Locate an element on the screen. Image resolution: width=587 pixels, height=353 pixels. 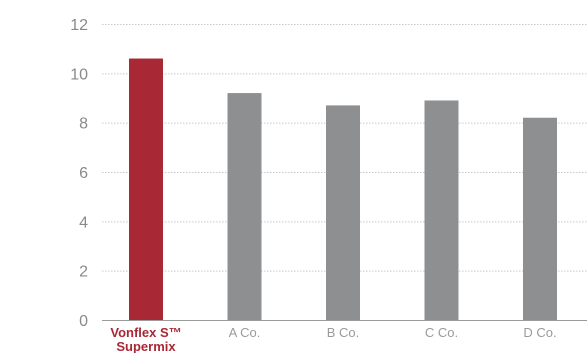
x-category-label: Supermix is located at coordinates (146, 346).